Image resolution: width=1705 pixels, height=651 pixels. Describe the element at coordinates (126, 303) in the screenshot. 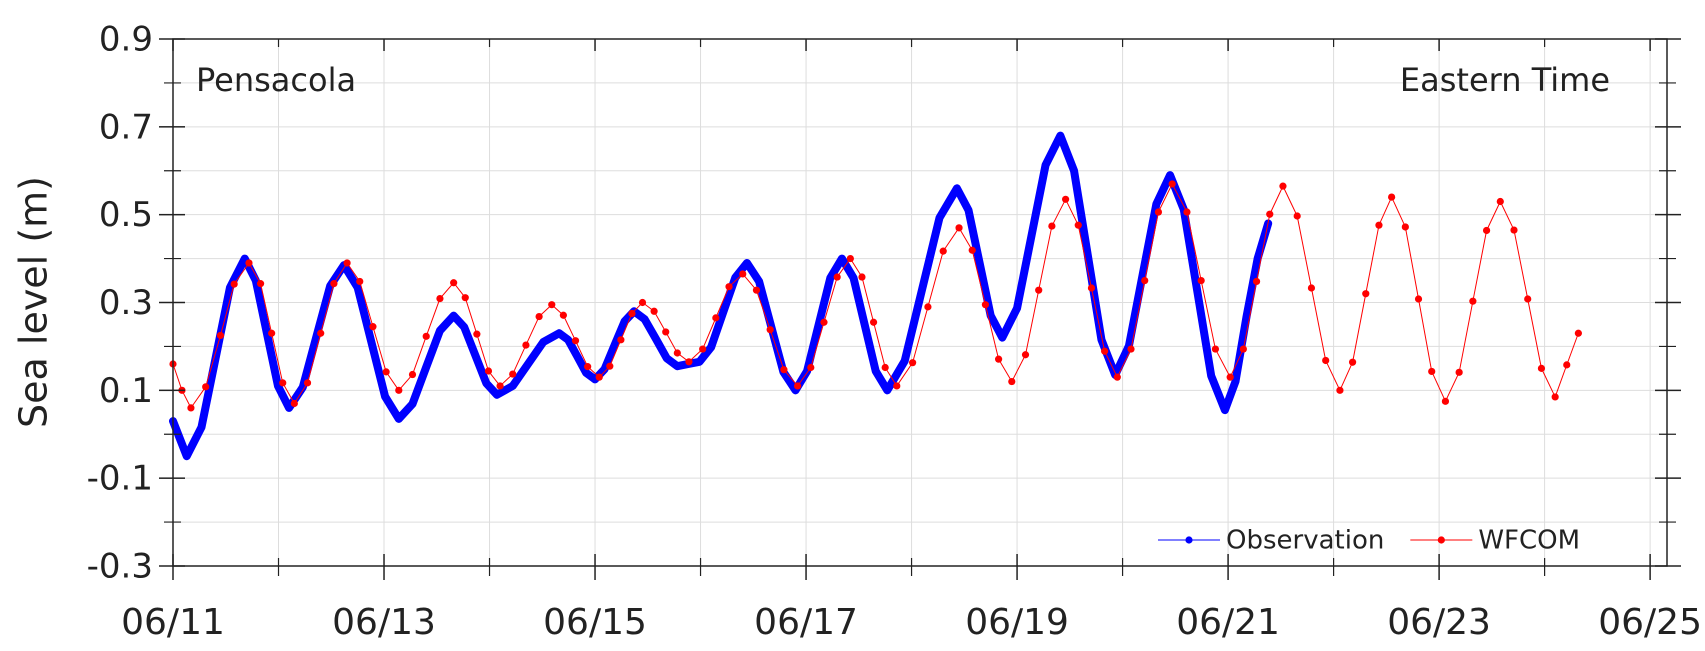

I see `y-tick-label: 0.3` at that location.